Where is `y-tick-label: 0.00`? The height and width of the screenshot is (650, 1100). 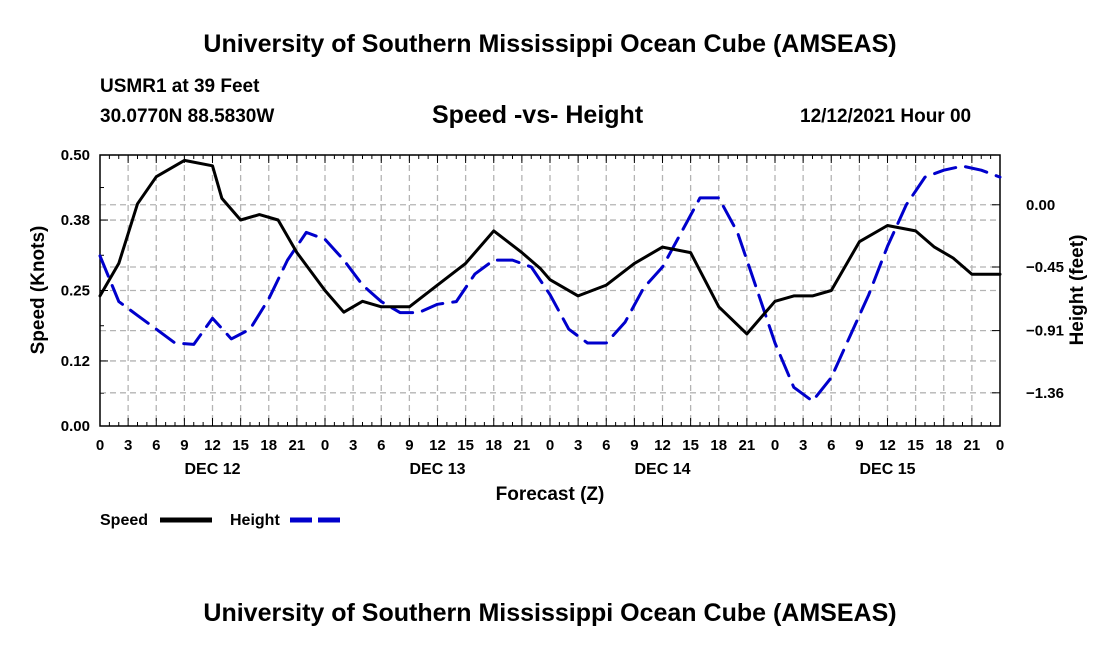 y-tick-label: 0.00 is located at coordinates (75, 426).